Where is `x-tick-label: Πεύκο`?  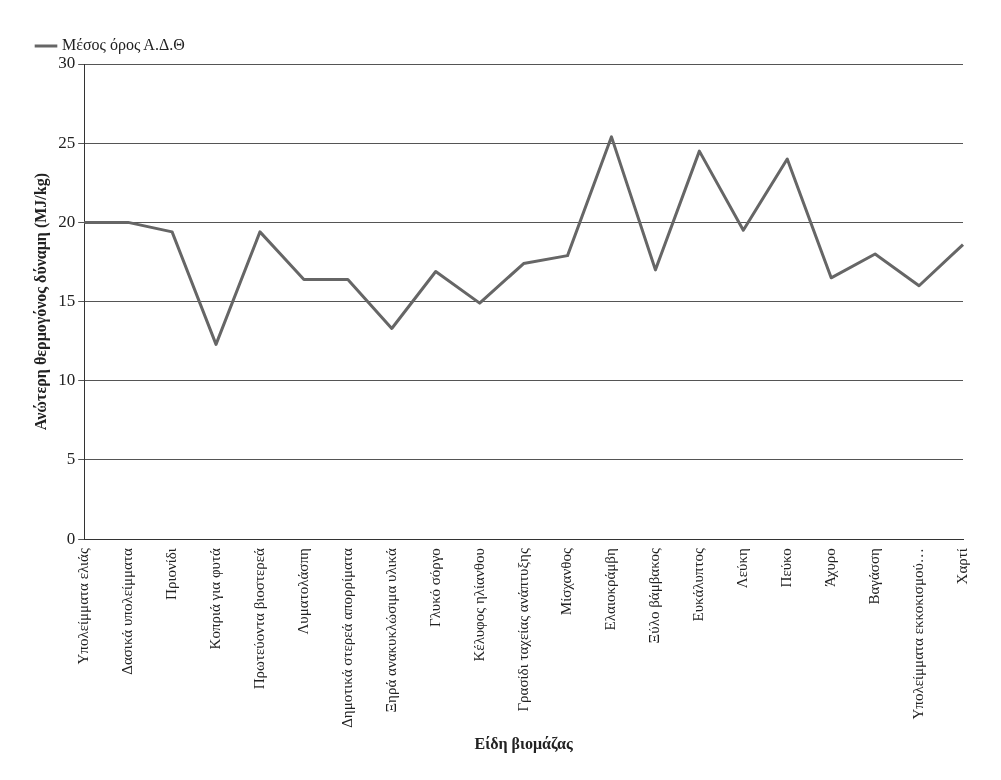 x-tick-label: Πεύκο is located at coordinates (786, 568).